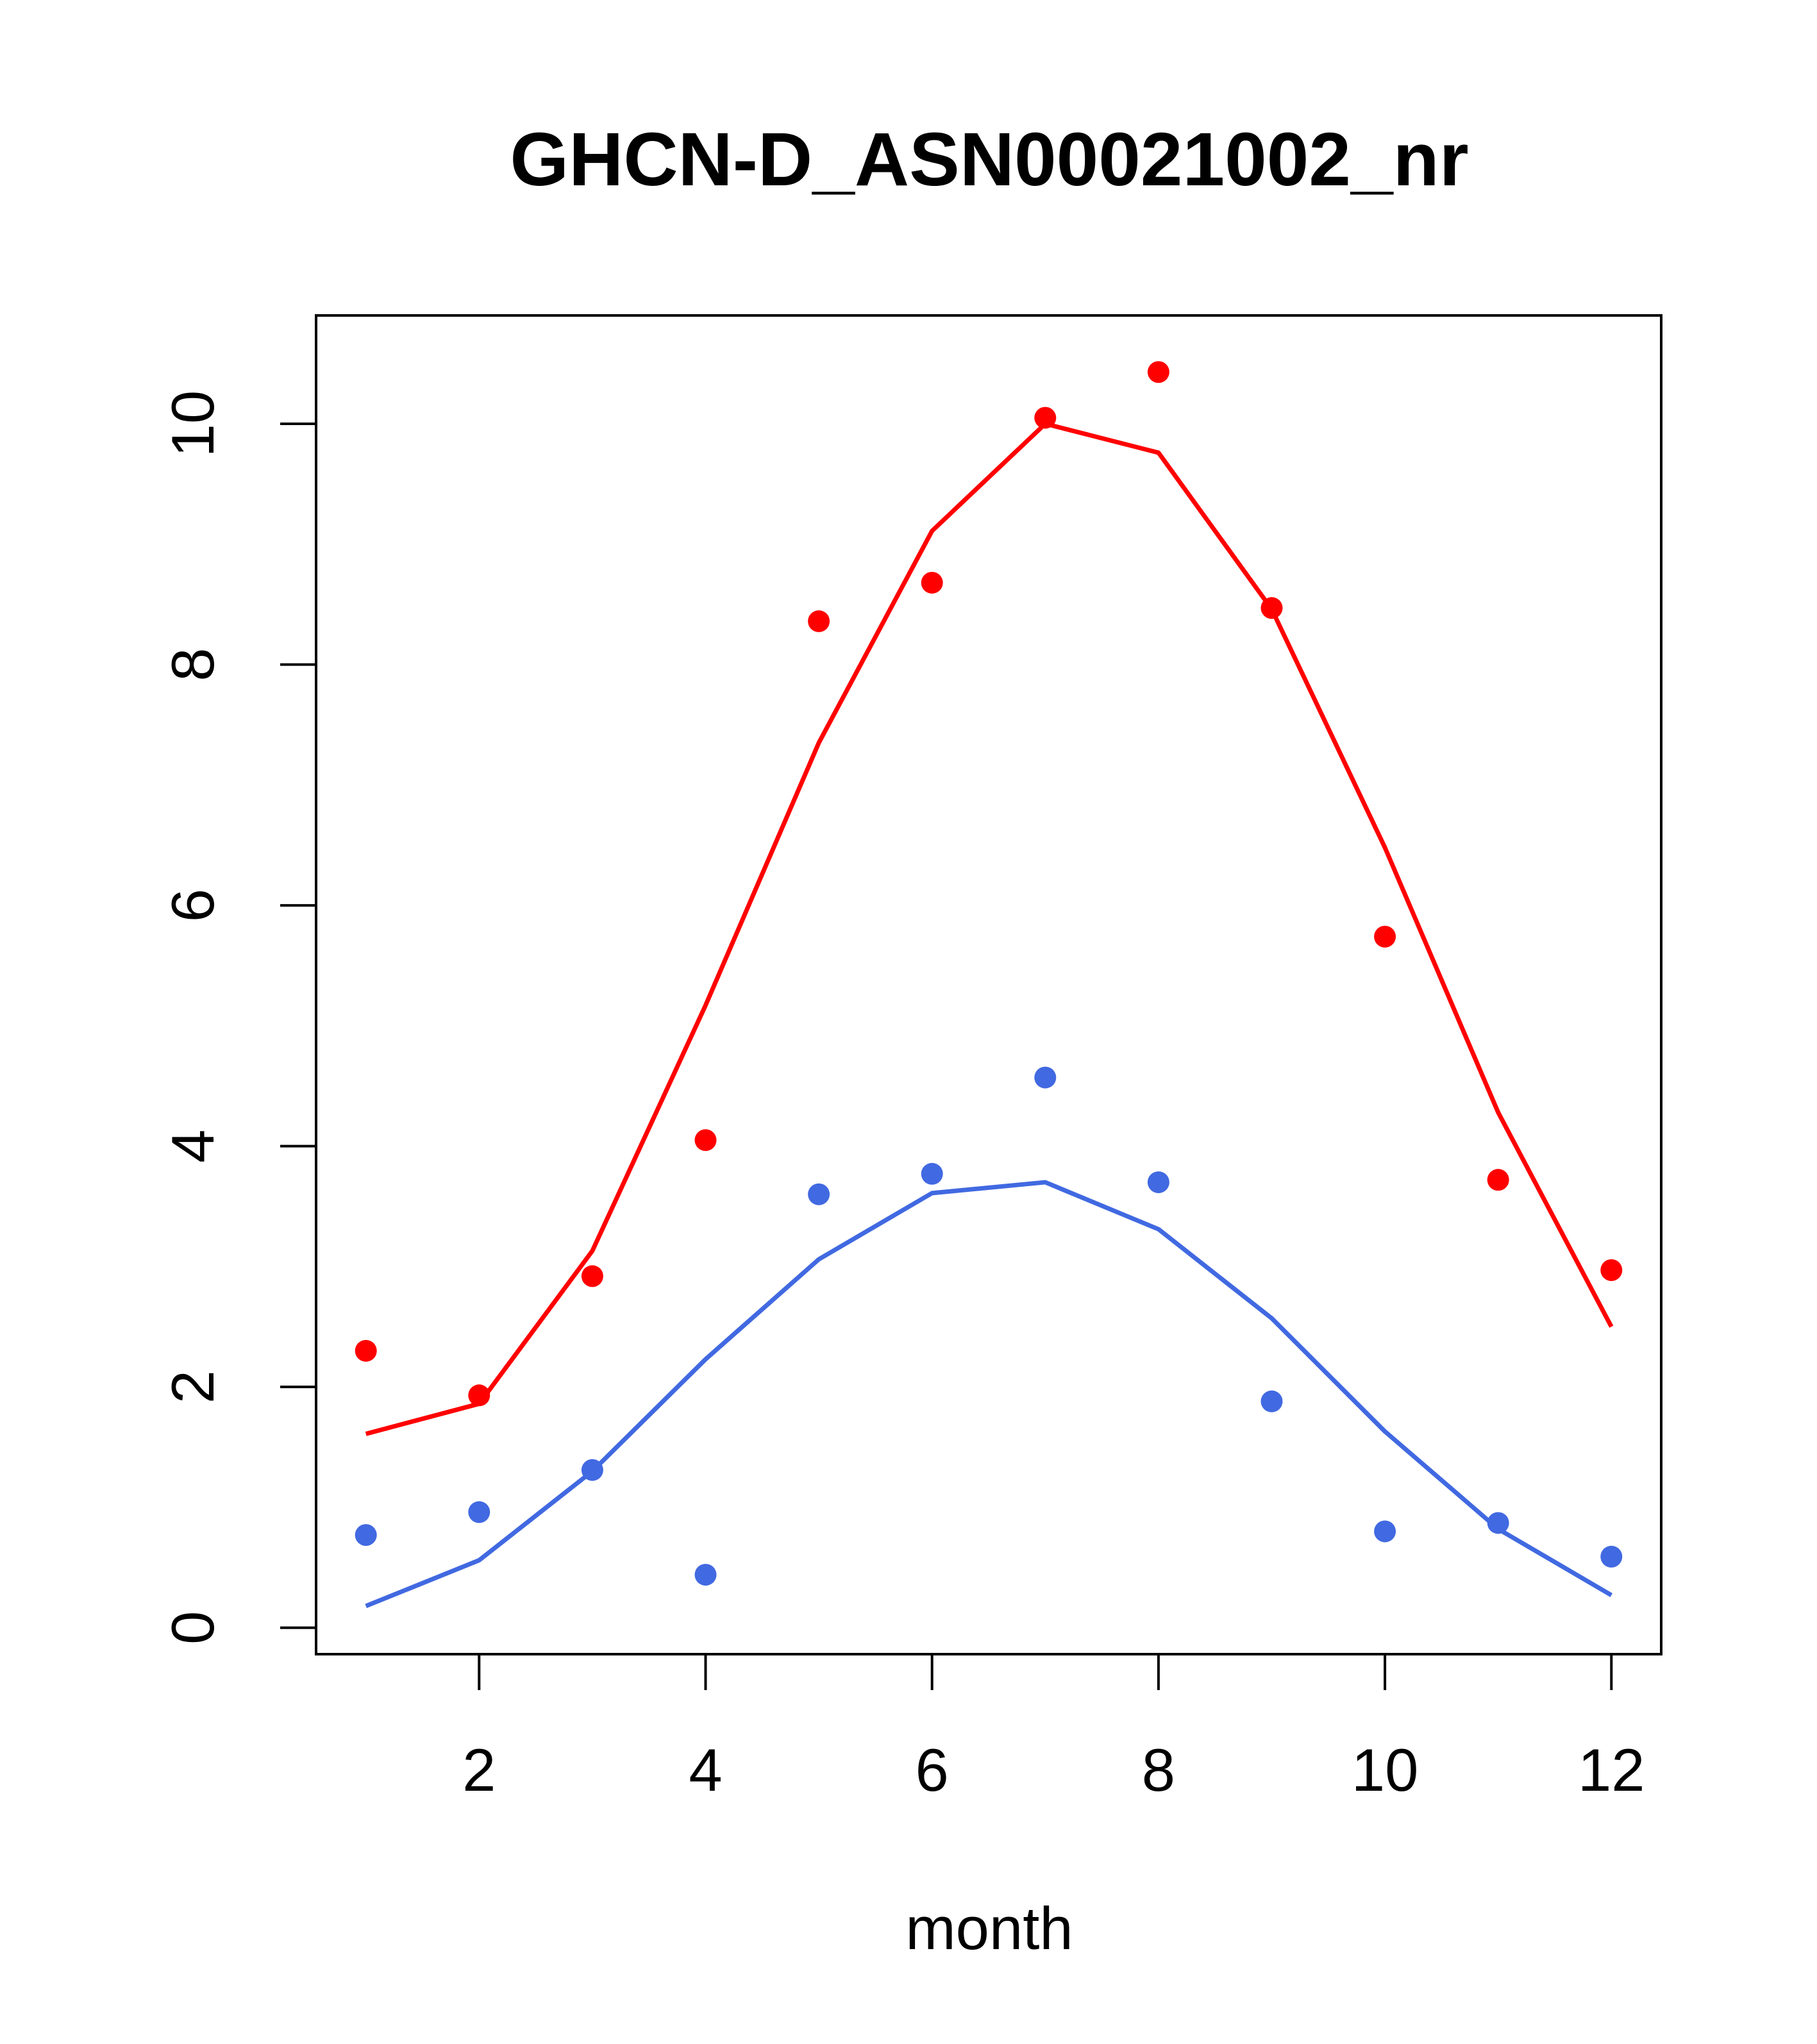  Describe the element at coordinates (933, 1770) in the screenshot. I see `x-tick-label: 6` at that location.